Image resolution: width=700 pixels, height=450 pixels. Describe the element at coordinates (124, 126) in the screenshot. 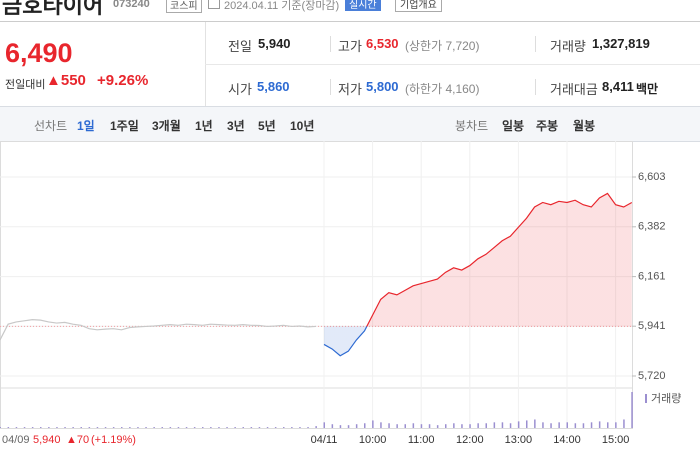

I see `period-tab: 1주일` at that location.